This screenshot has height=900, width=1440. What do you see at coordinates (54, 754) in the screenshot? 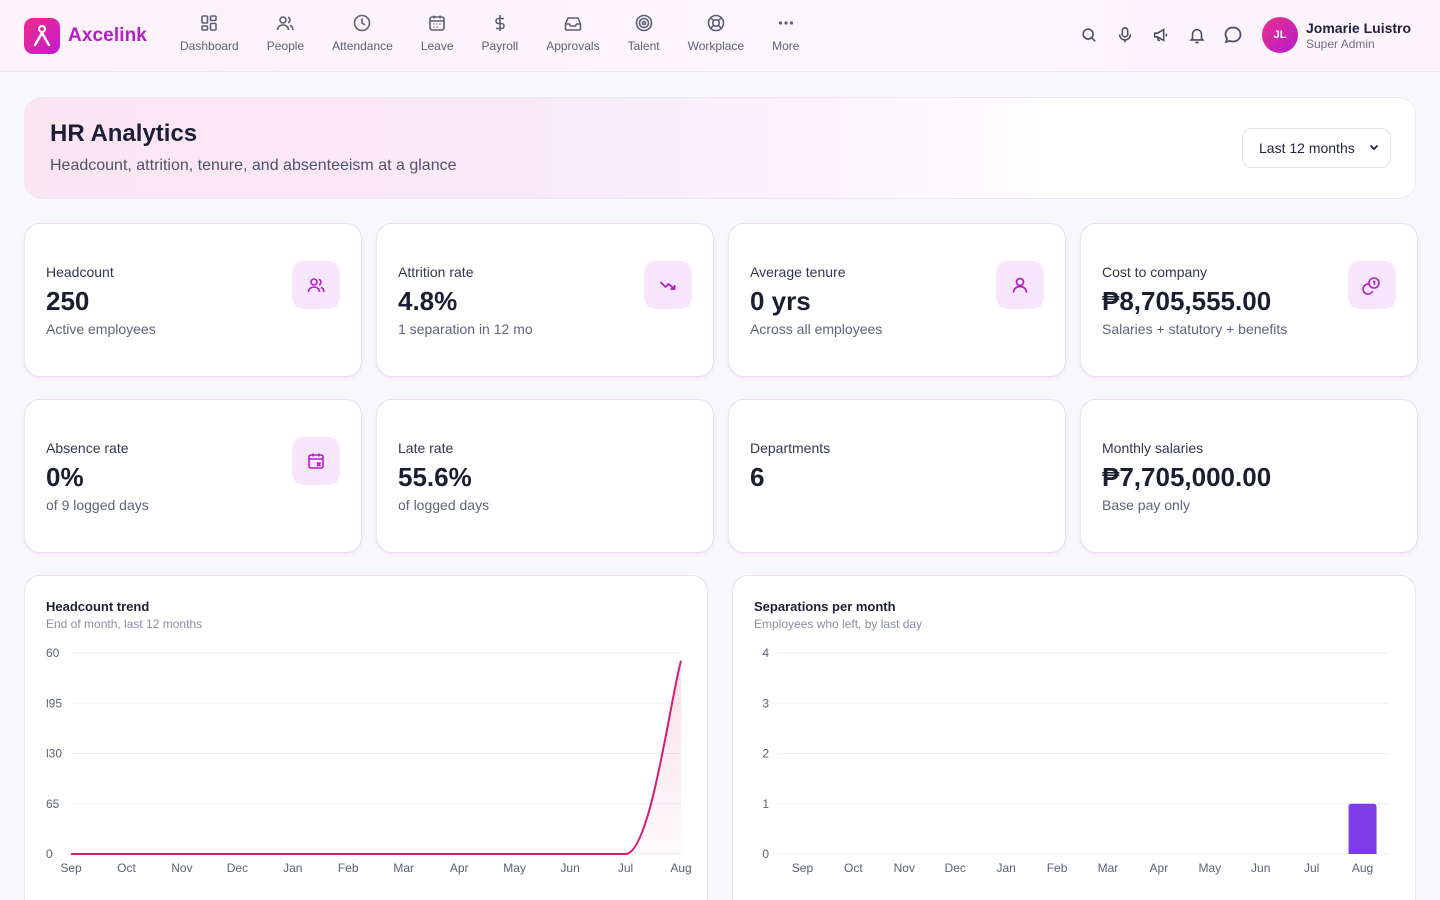
I see `y-tick-label: l30` at bounding box center [54, 754].